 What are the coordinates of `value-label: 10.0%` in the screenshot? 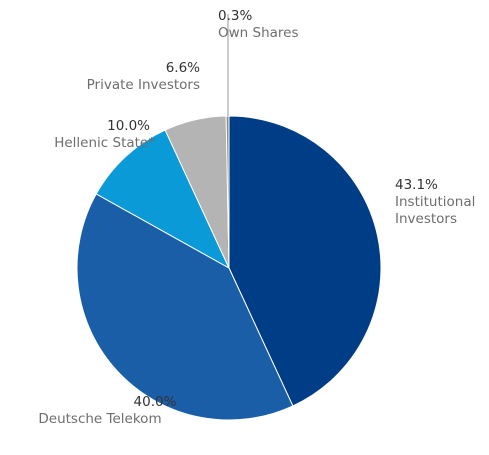 It's located at (128, 126).